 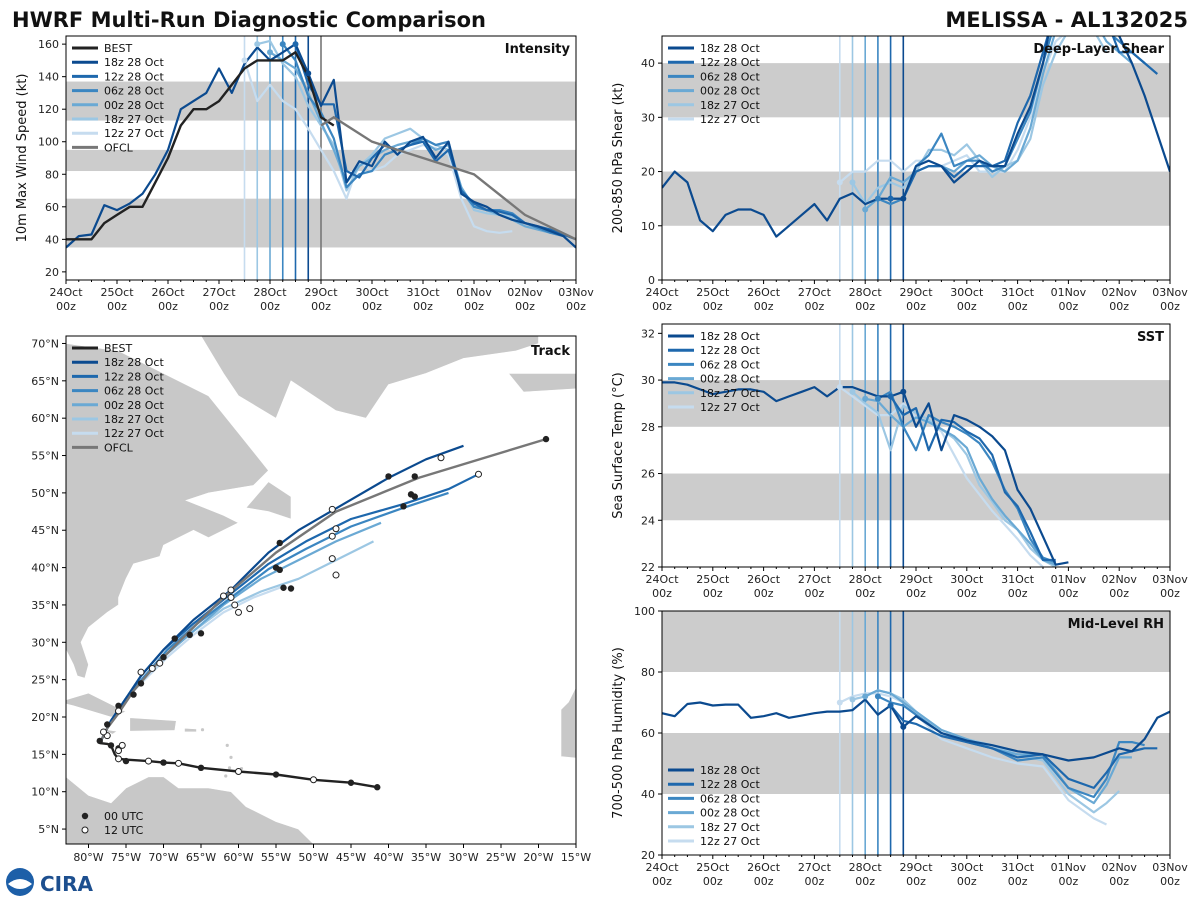 I want to click on y-axis-label: Sea Surface Temp (°C), so click(x=618, y=445).